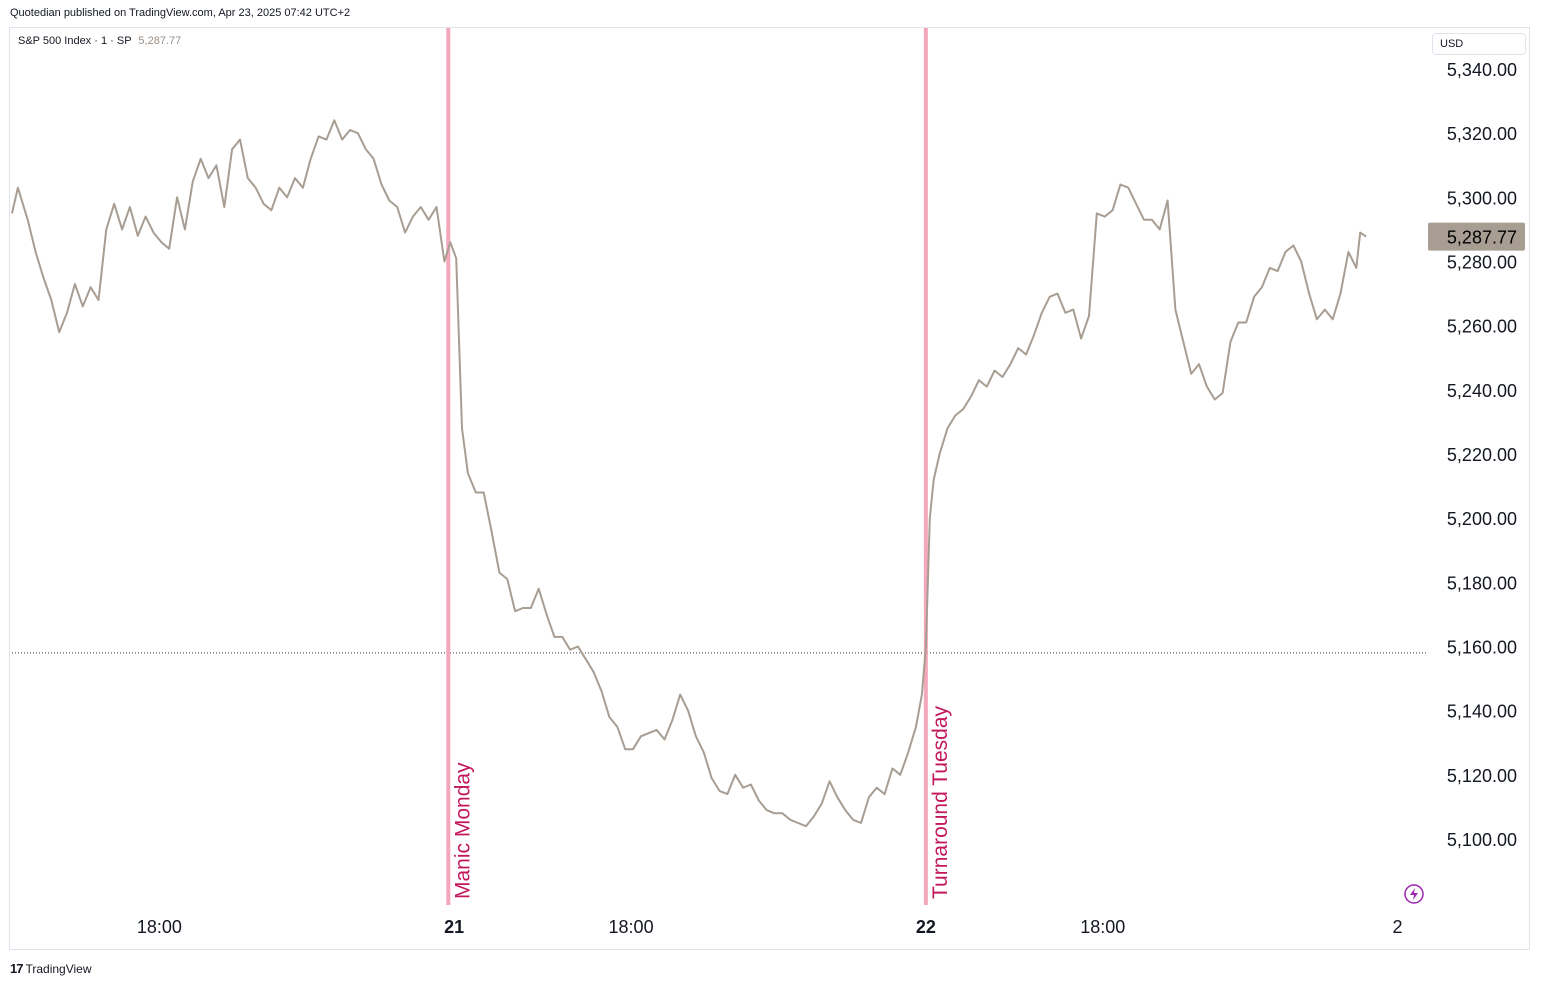 The width and height of the screenshot is (1541, 986). What do you see at coordinates (17, 968) in the screenshot?
I see `tradingview-logo-icon: 17` at bounding box center [17, 968].